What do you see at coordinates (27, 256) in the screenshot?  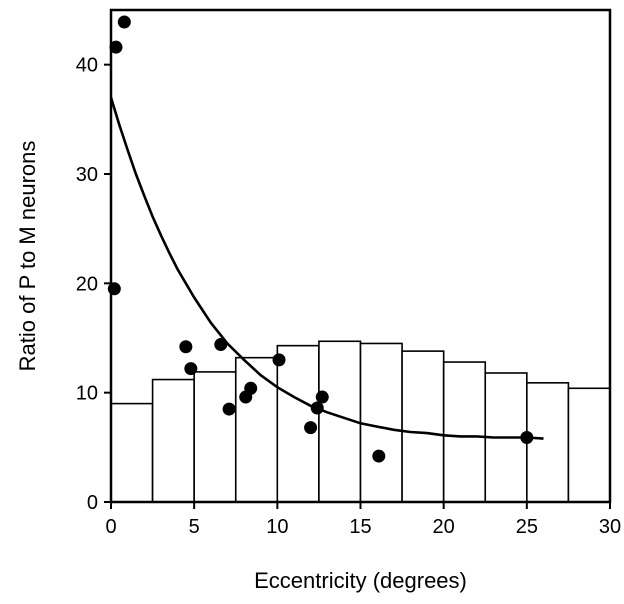 I see `y-axis-title: Ratio of P to M neurons` at bounding box center [27, 256].